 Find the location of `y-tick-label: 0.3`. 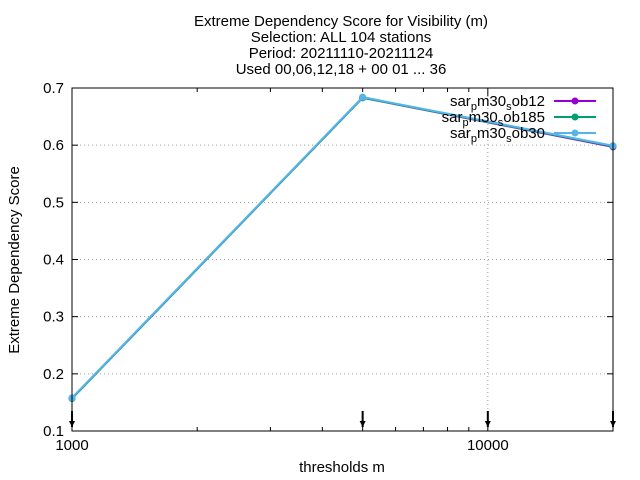

y-tick-label: 0.3 is located at coordinates (53, 317).